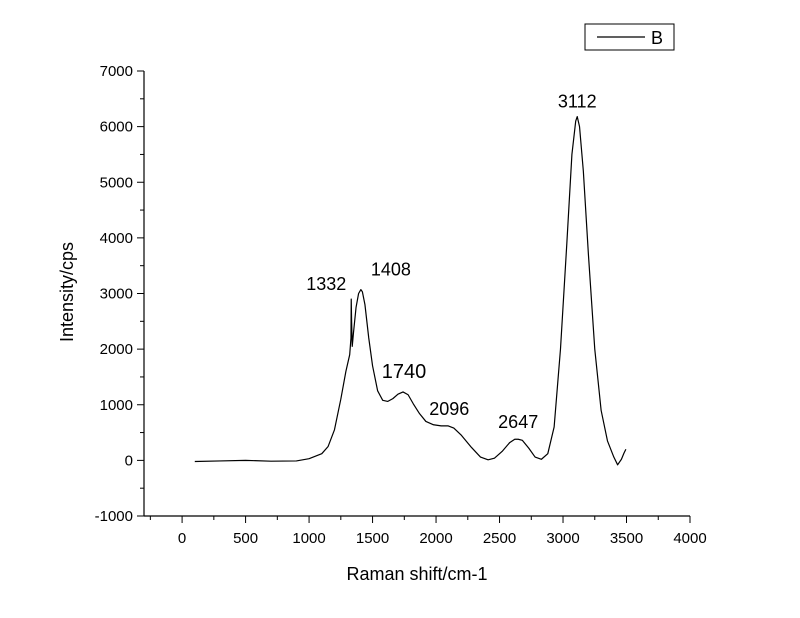  I want to click on x-axis-title: Raman shift/cm-1, so click(416, 574).